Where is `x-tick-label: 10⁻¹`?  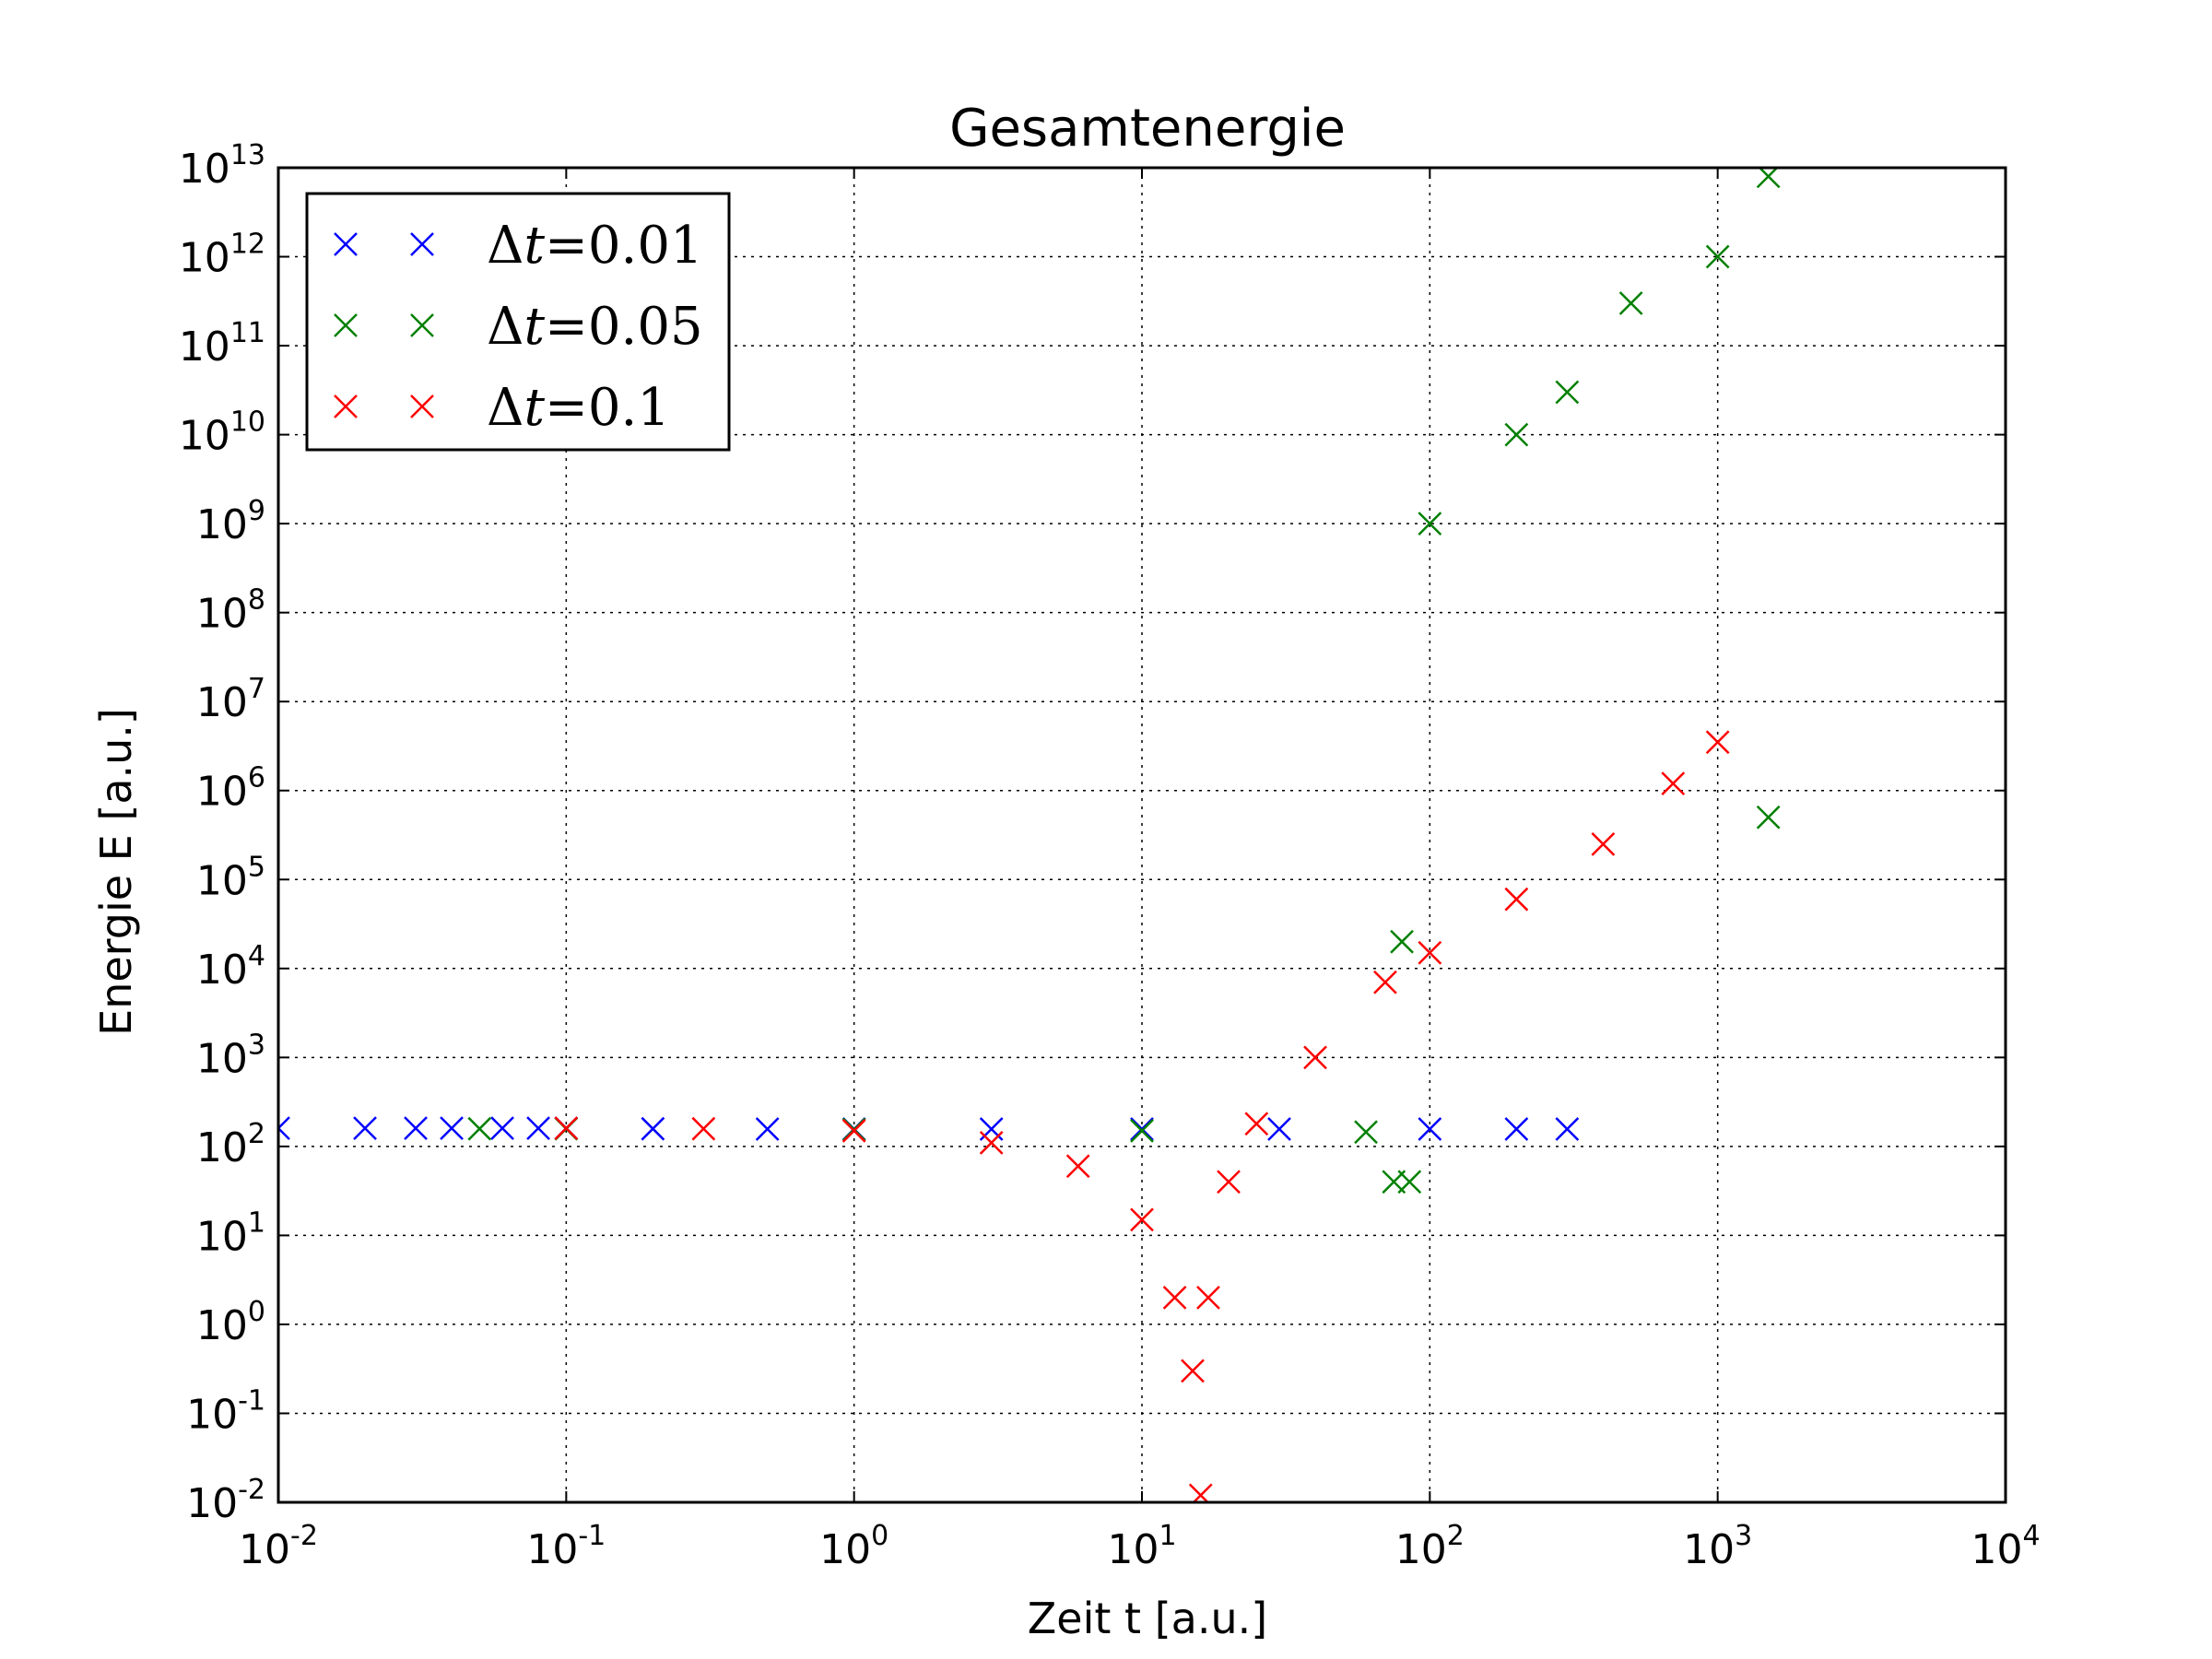
x-tick-label: 10⁻¹ is located at coordinates (566, 1546).